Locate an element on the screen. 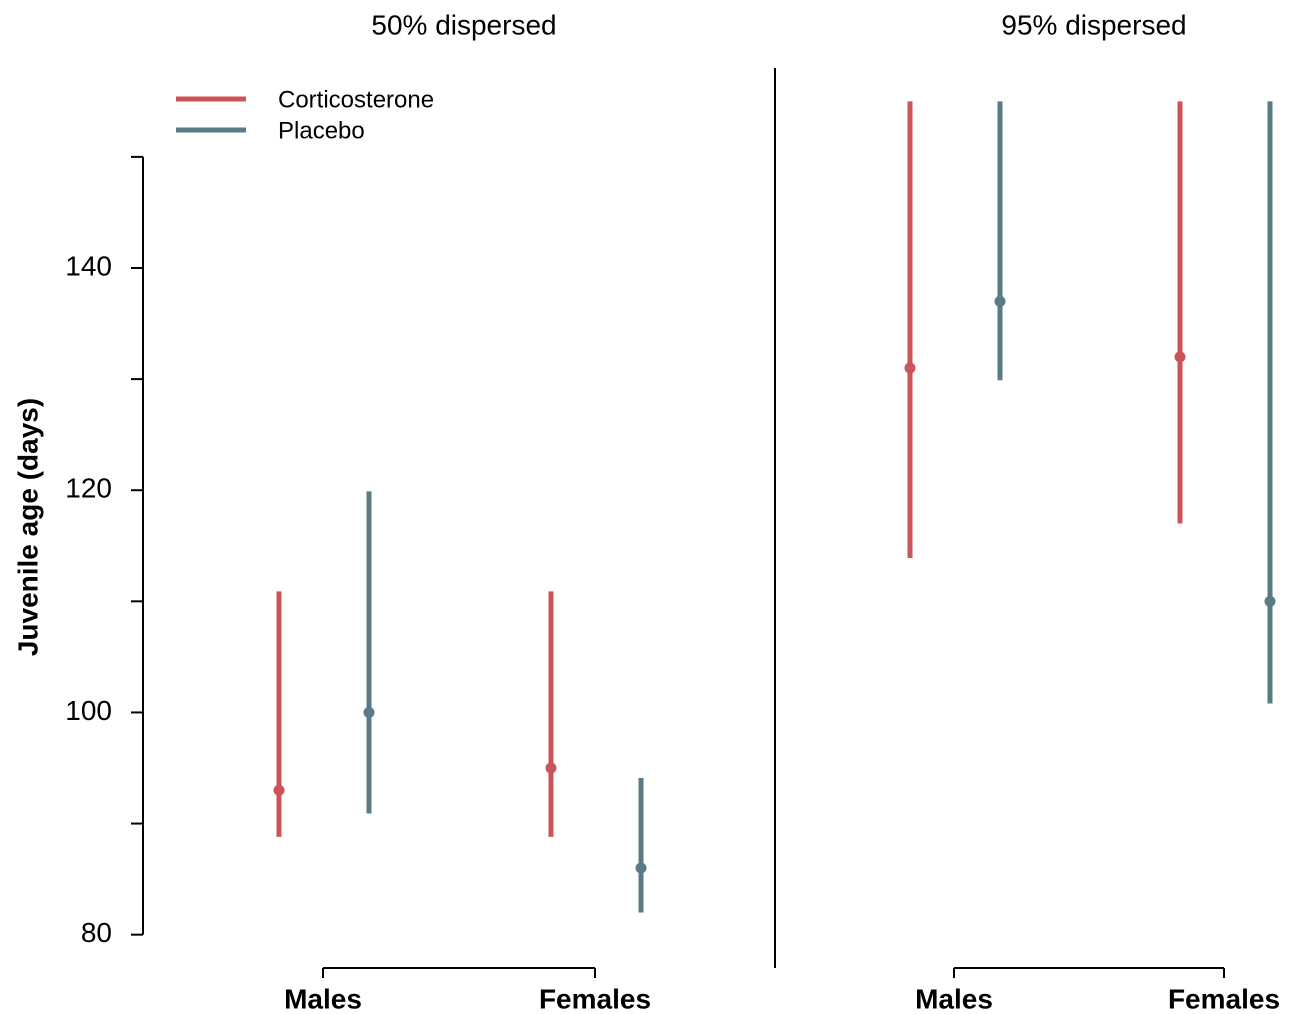  panel-title: 50% dispersed is located at coordinates (463, 24).